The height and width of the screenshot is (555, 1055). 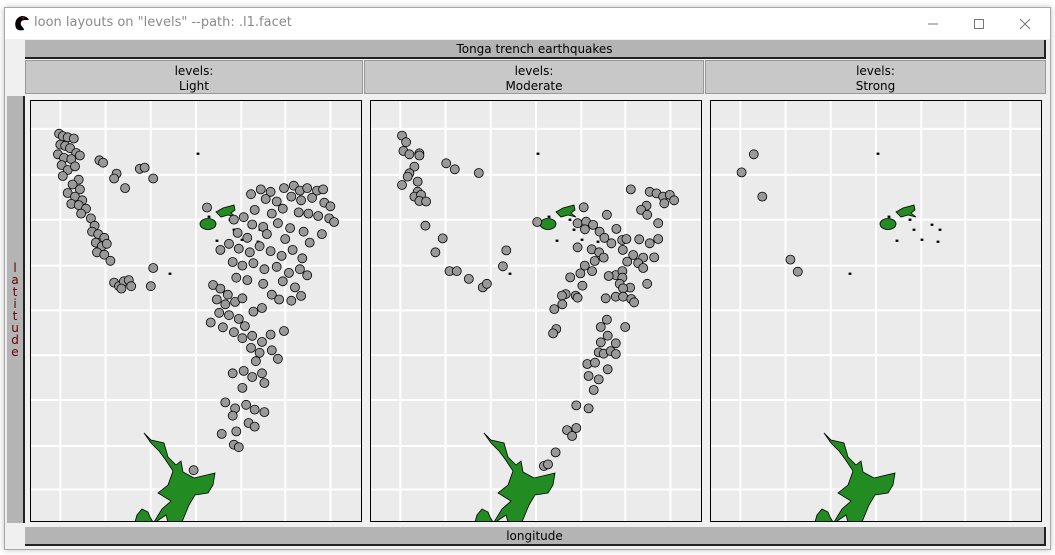 What do you see at coordinates (15, 351) in the screenshot?
I see `y-axis-label-letter: e` at bounding box center [15, 351].